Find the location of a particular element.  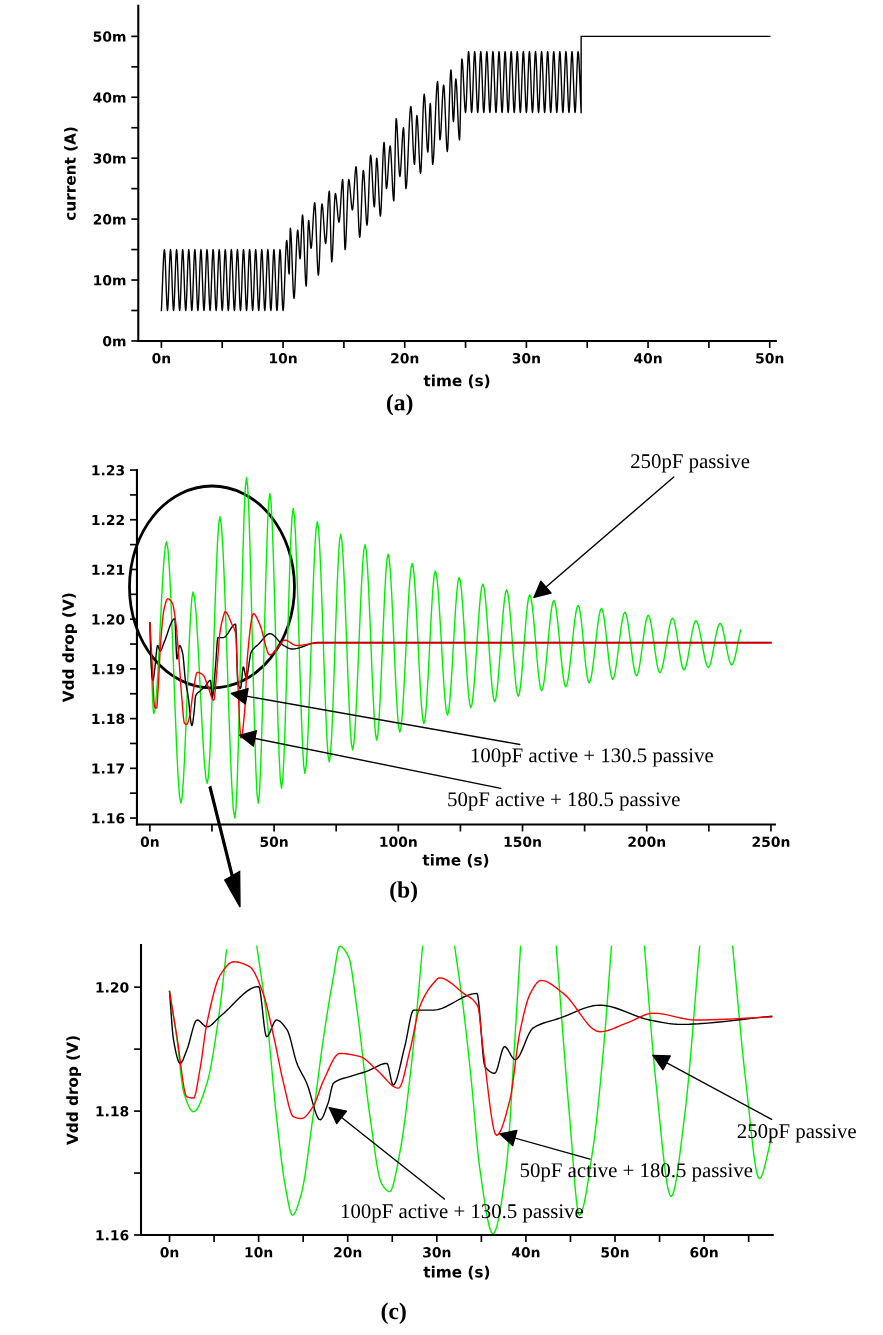

y-tick-label: 30m is located at coordinates (109, 158).